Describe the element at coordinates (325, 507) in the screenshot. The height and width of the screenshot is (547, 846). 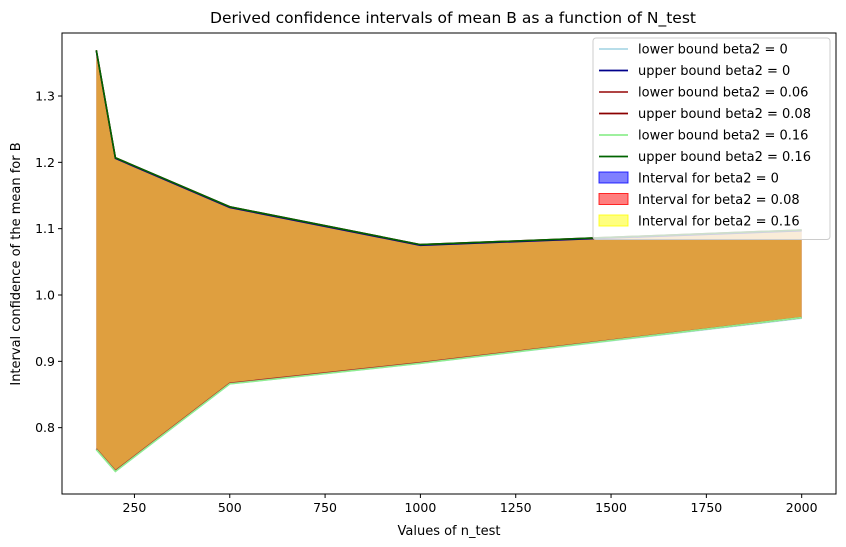
I see `x-tick-label: 750` at that location.